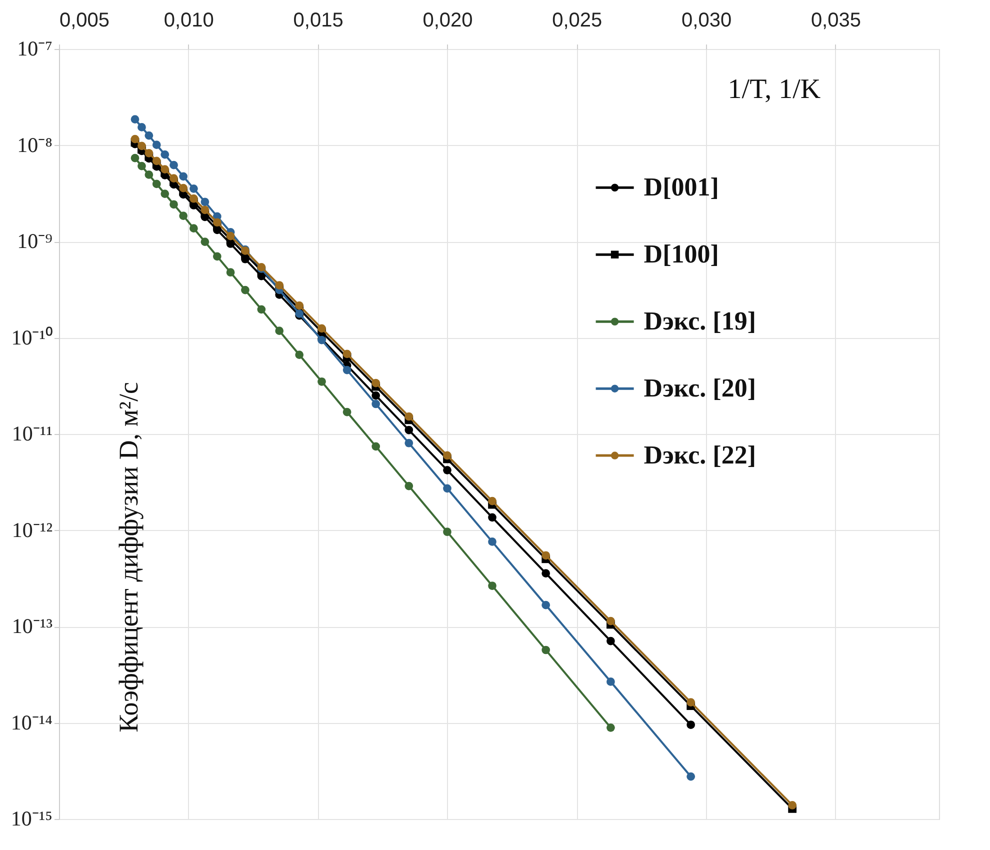 This screenshot has height=850, width=990. I want to click on x-tick-label: 0,010, so click(189, 21).